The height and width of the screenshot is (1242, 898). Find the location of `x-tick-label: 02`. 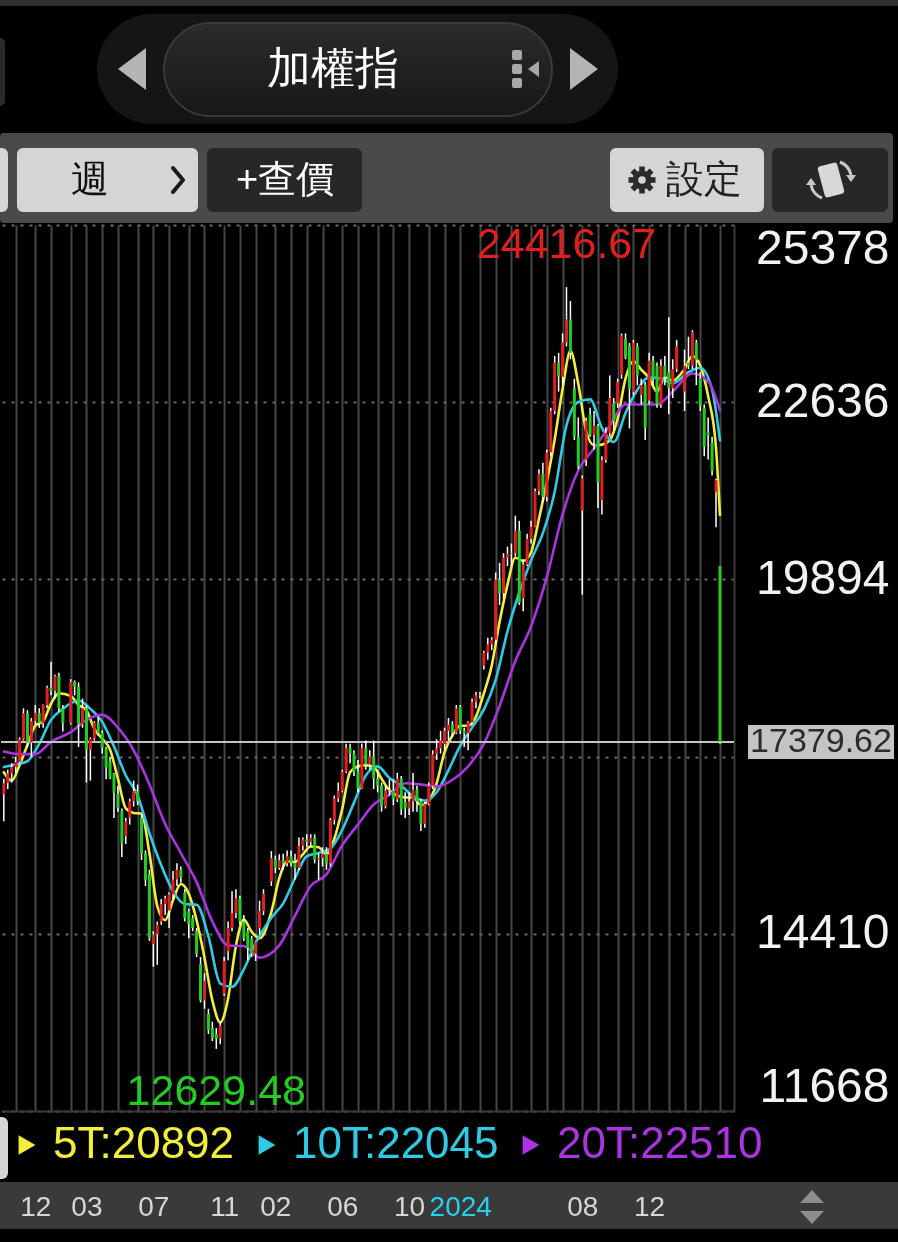

x-tick-label: 02 is located at coordinates (276, 1206).